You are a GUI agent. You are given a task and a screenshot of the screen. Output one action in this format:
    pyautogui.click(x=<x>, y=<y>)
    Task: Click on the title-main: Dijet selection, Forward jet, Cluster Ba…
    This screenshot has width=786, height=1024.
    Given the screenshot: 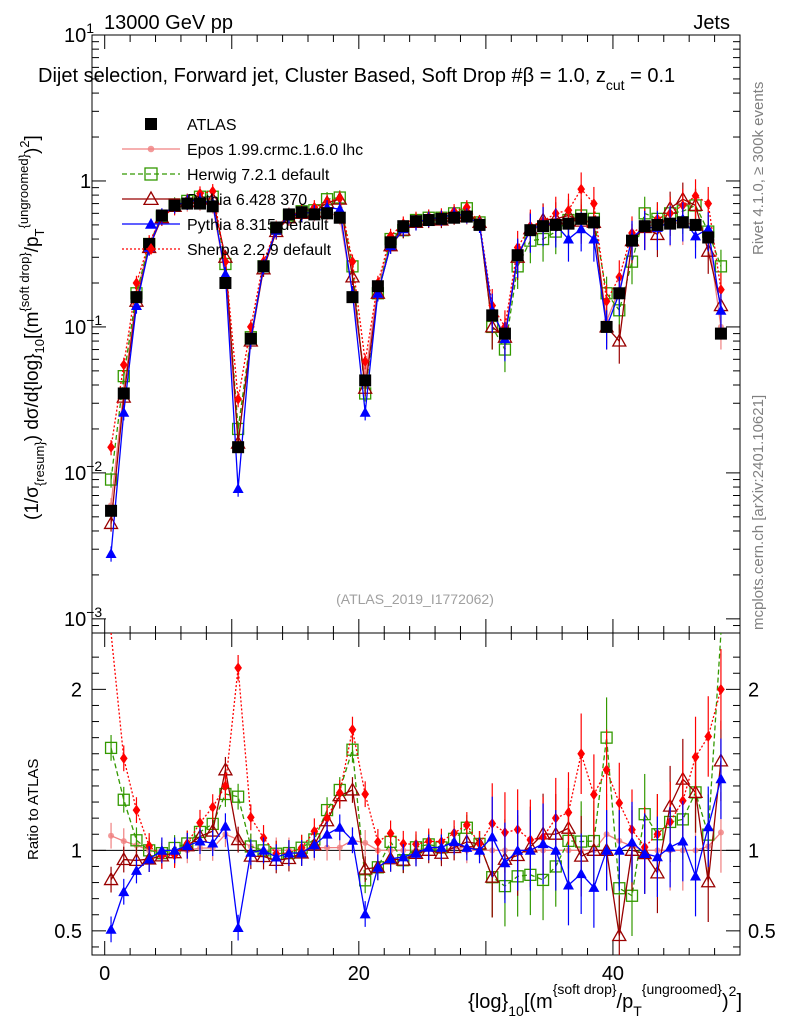 What is the action you would take?
    pyautogui.click(x=281, y=76)
    